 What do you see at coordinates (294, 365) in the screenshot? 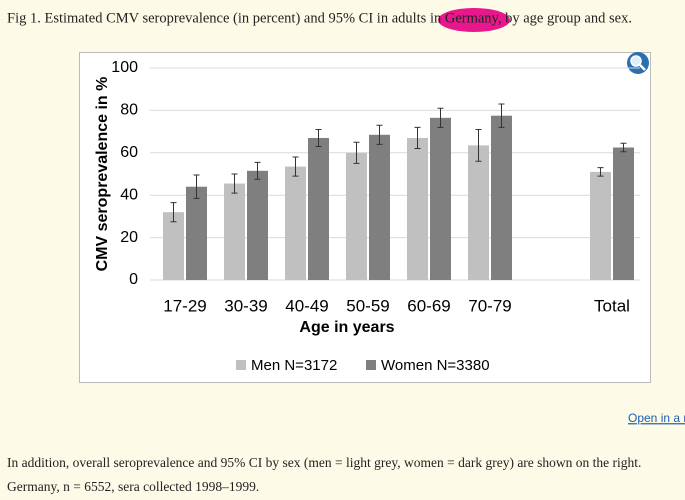
I see `legend-label: Men N=3172` at bounding box center [294, 365].